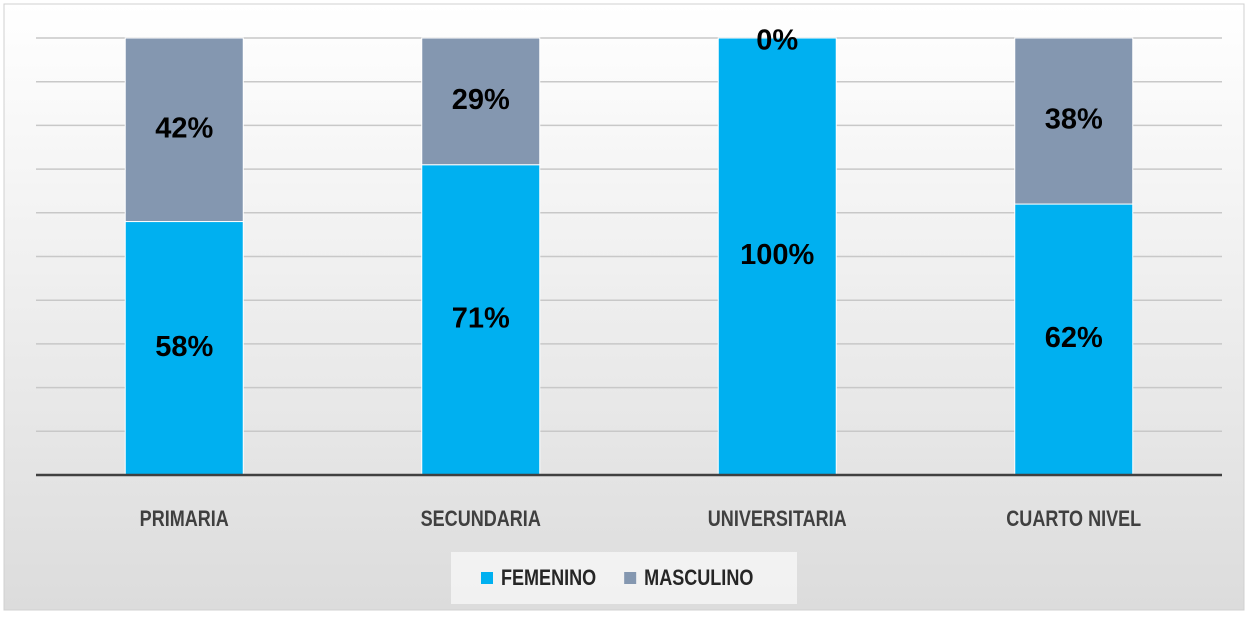 The image size is (1248, 619). I want to click on value-label: 58%, so click(184, 347).